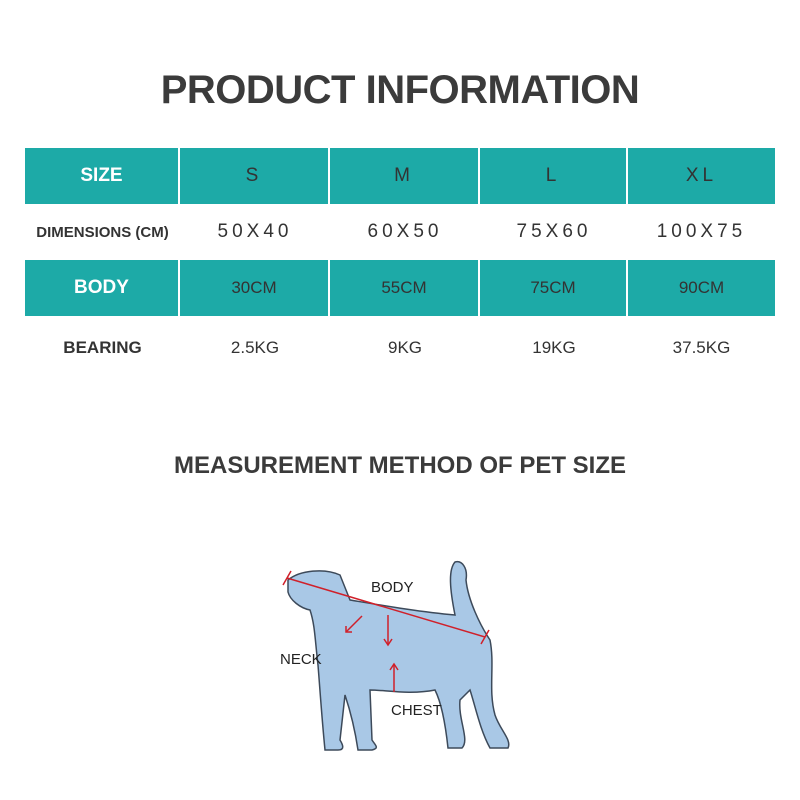  What do you see at coordinates (554, 231) in the screenshot?
I see `table-cell: 75X60` at bounding box center [554, 231].